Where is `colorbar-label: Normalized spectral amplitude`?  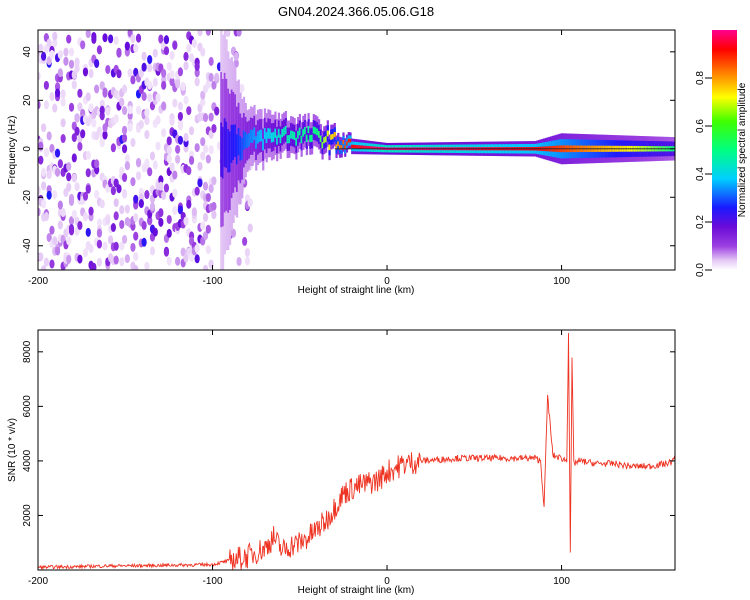 colorbar-label: Normalized spectral amplitude is located at coordinates (742, 149).